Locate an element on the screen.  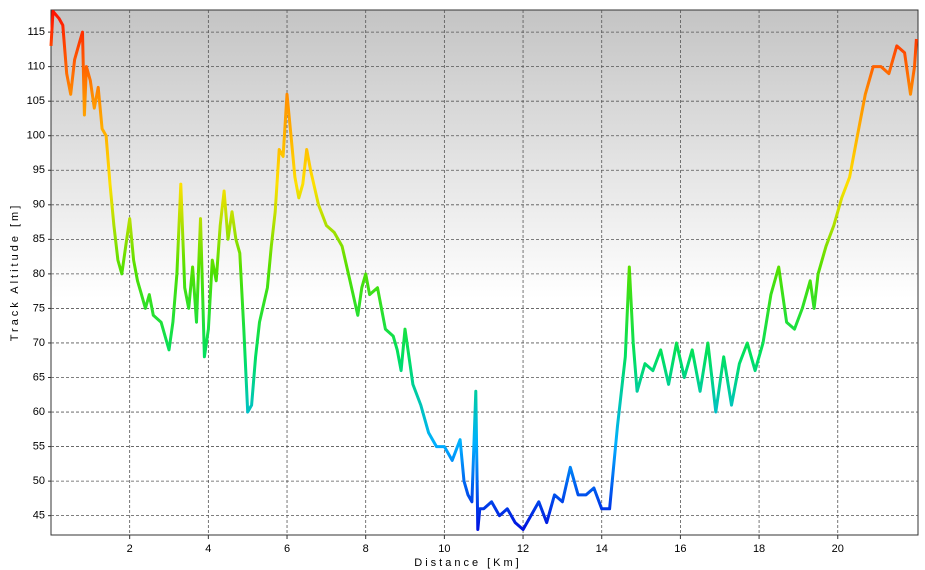
y-tick-label: 105 is located at coordinates (36, 101).